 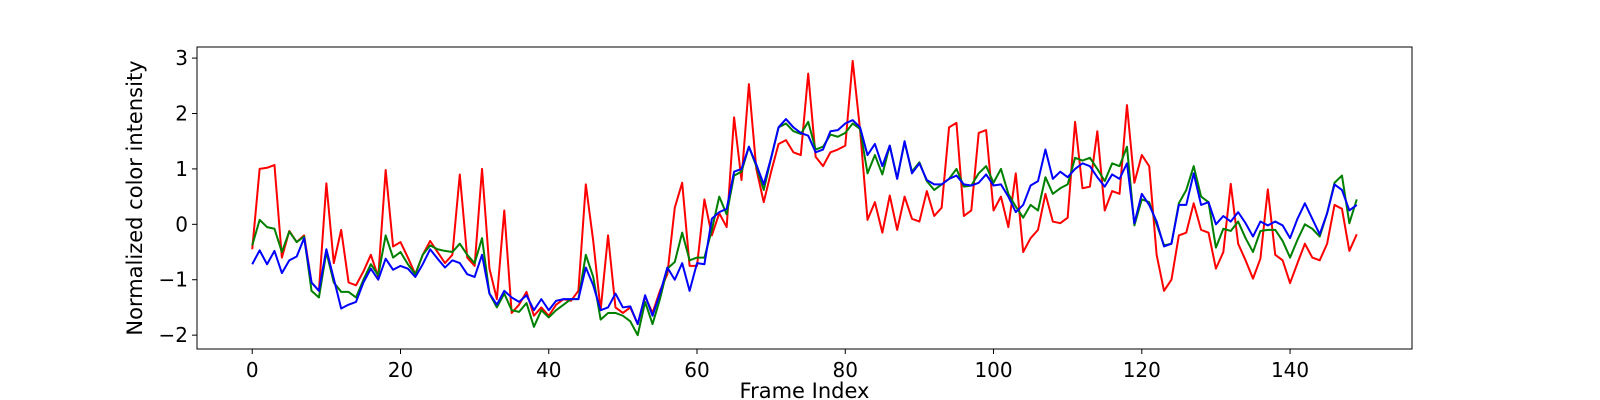 What do you see at coordinates (548, 370) in the screenshot?
I see `x-tick-label: 40` at bounding box center [548, 370].